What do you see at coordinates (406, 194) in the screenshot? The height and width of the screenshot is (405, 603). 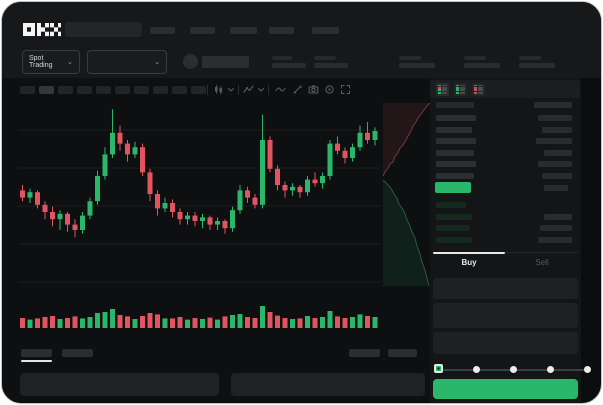 I see `depth-chart` at bounding box center [406, 194].